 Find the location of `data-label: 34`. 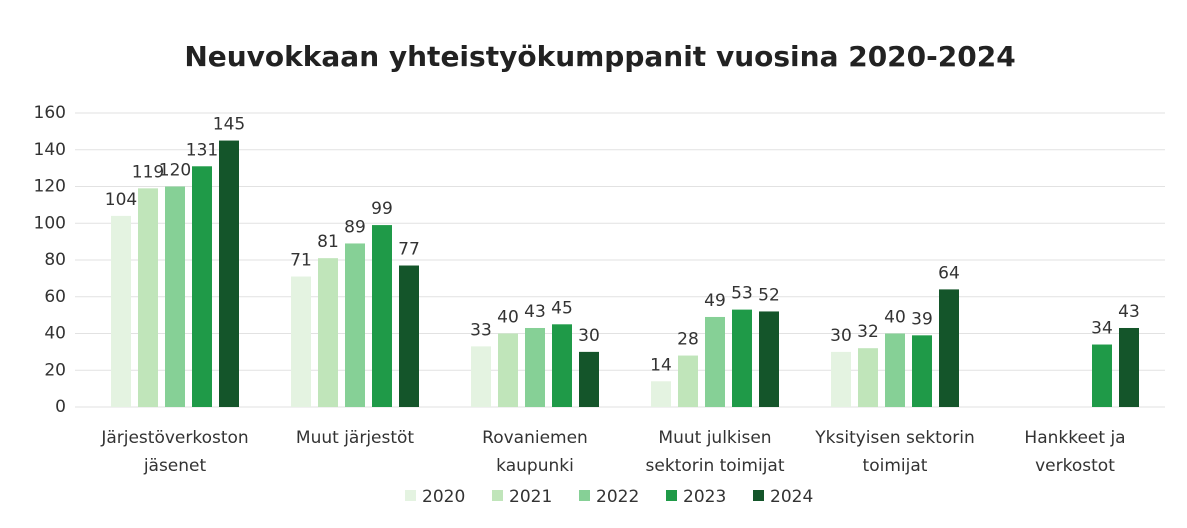

data-label: 34 is located at coordinates (1102, 329).